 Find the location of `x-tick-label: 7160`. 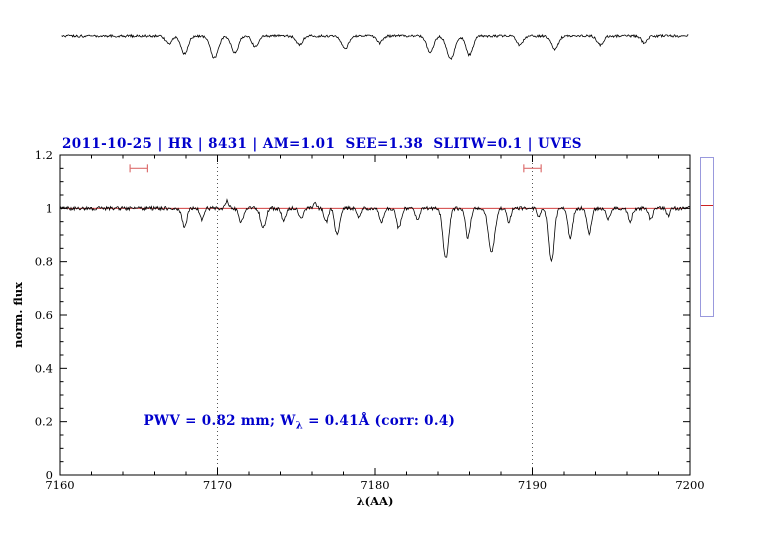

x-tick-label: 7160 is located at coordinates (59, 485).